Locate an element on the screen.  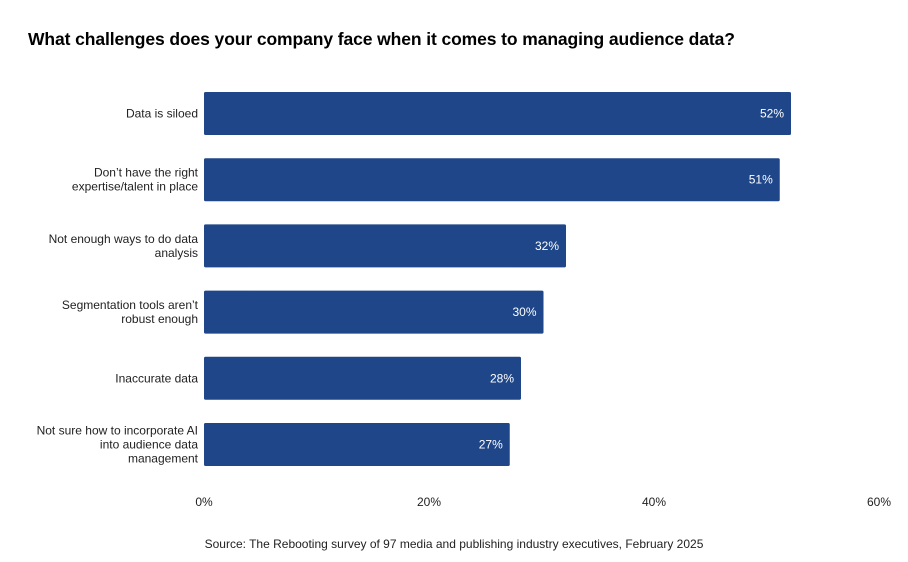
value-label-2: 32% is located at coordinates (547, 246).